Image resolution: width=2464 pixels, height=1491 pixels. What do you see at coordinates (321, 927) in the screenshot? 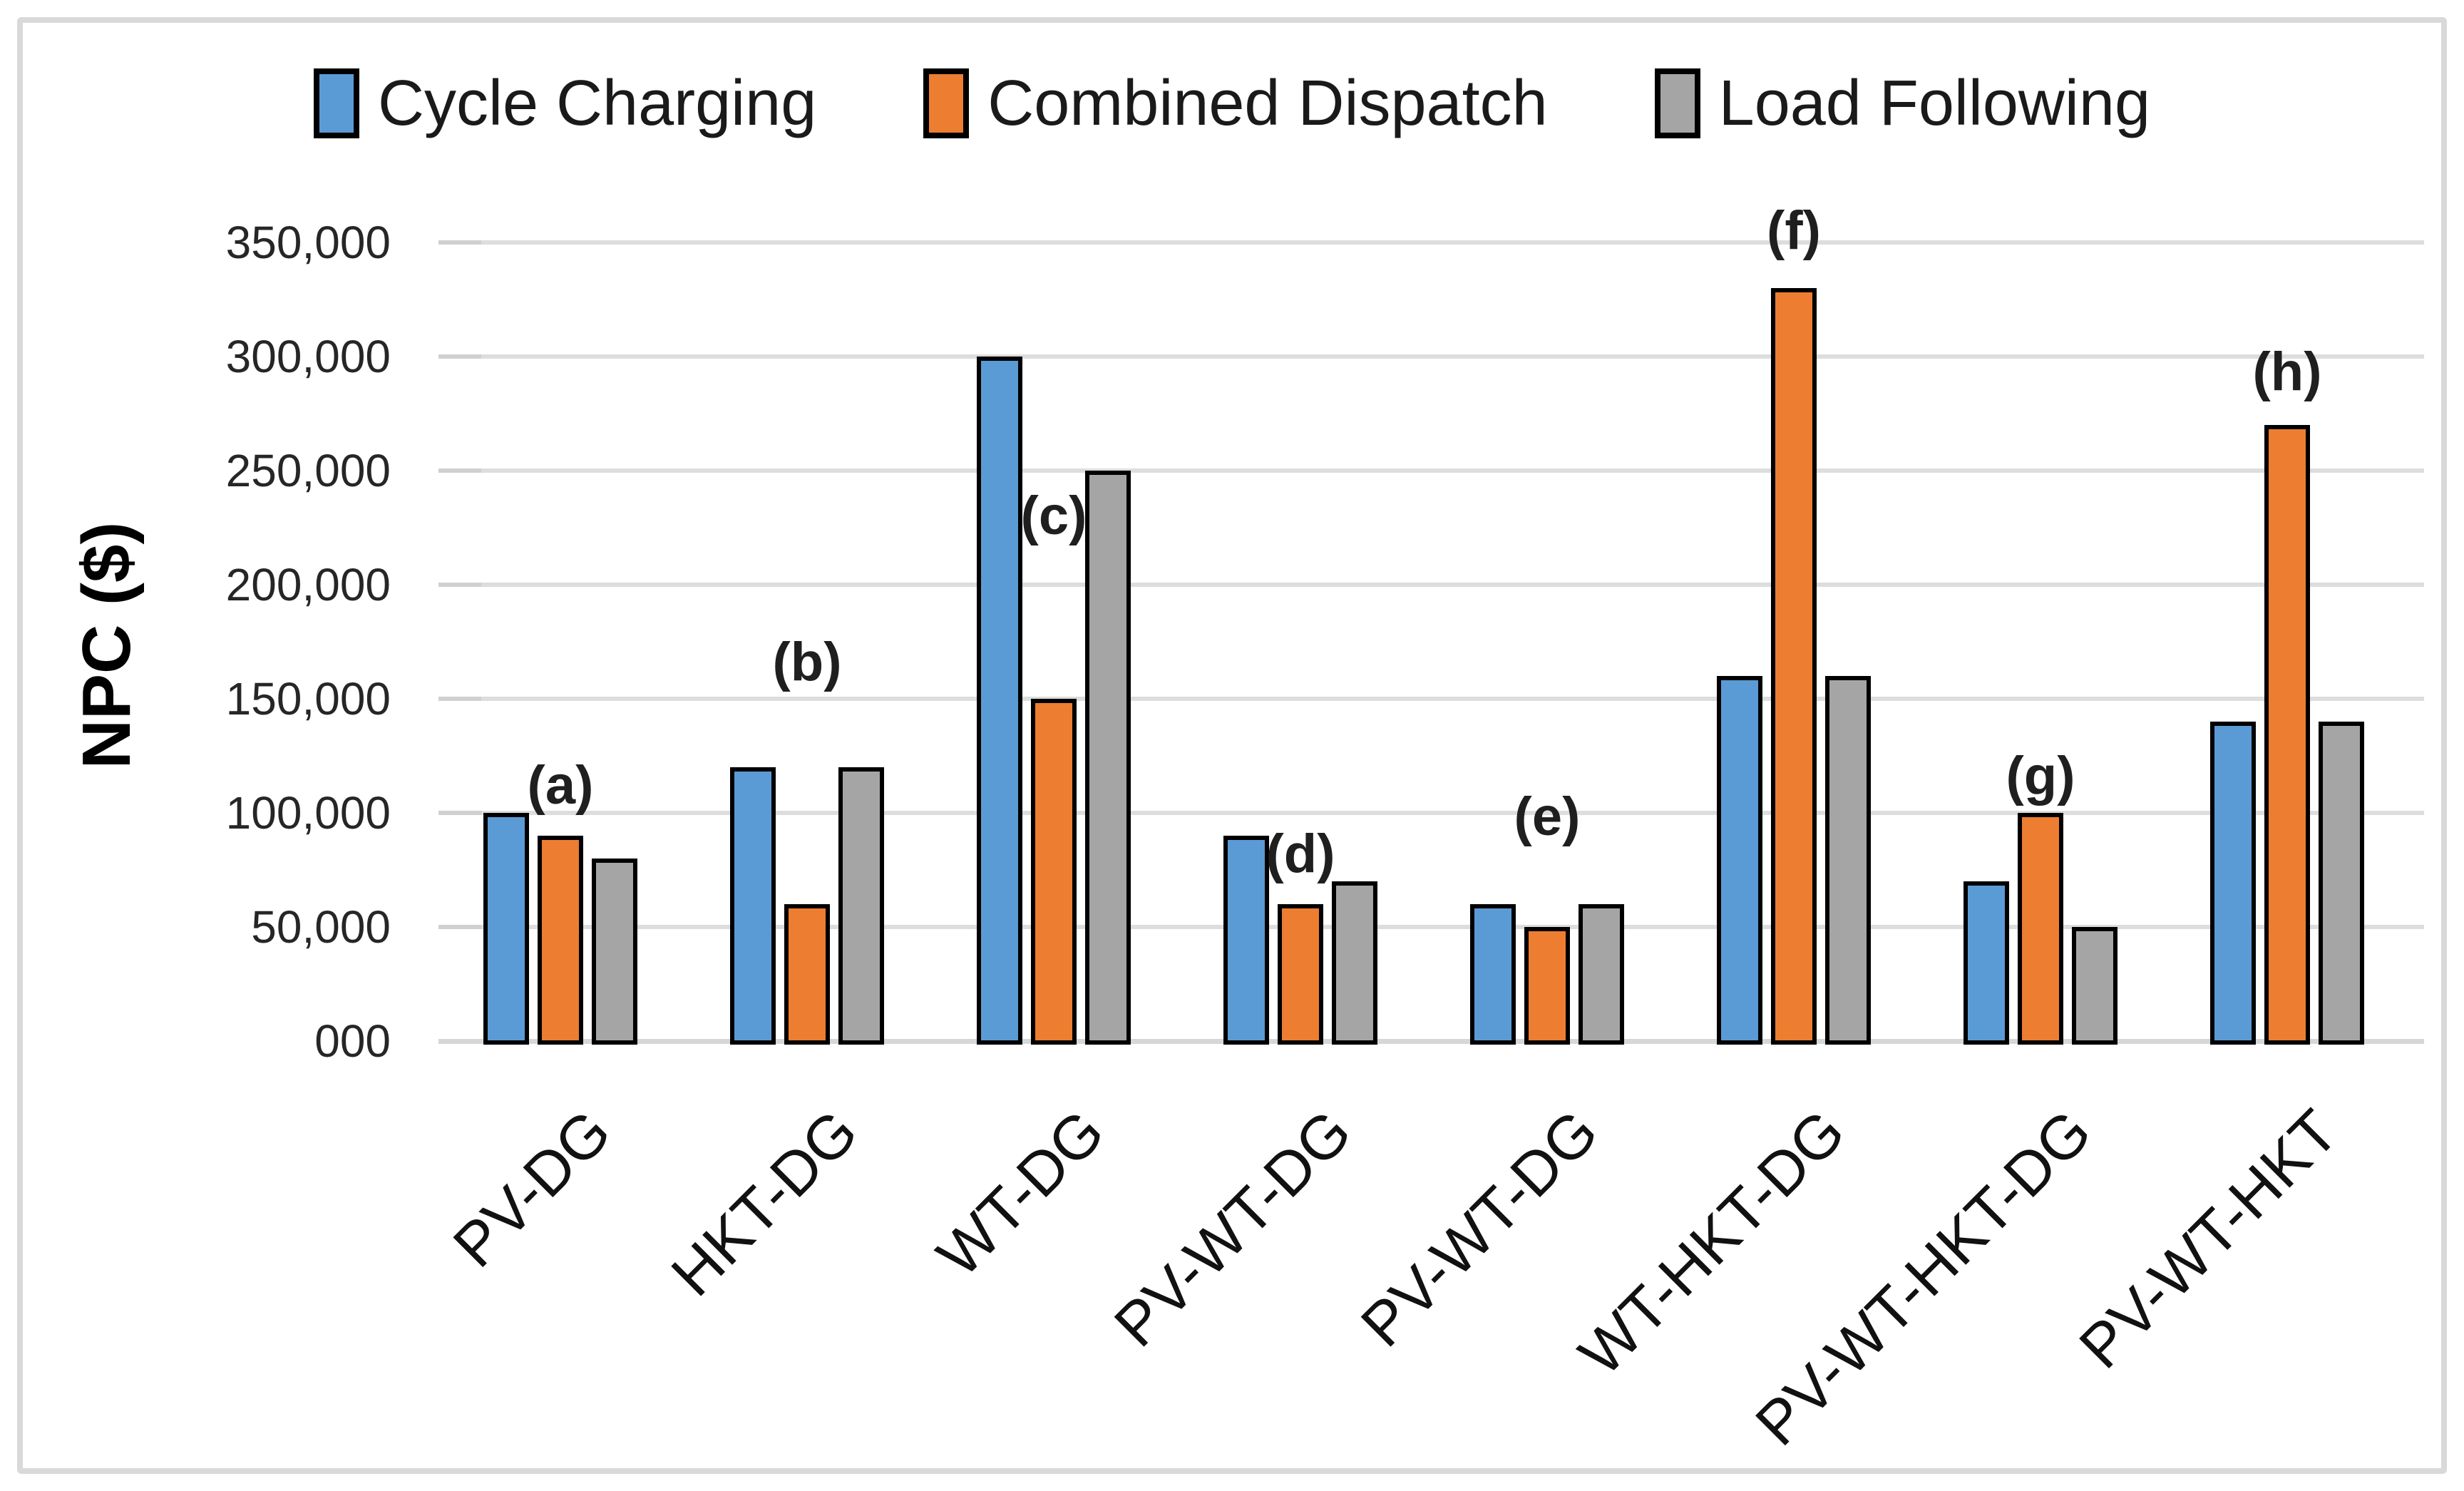
I see `y-tick-label: 50,000` at bounding box center [321, 927].